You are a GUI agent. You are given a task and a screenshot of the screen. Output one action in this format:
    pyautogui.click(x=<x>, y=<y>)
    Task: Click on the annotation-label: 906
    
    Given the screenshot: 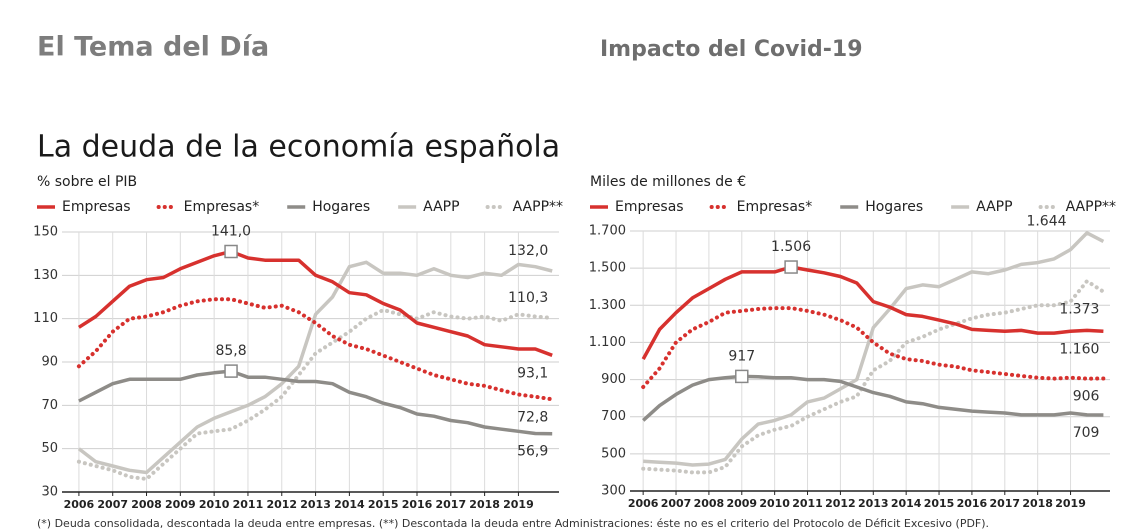 What is the action you would take?
    pyautogui.click(x=1086, y=396)
    